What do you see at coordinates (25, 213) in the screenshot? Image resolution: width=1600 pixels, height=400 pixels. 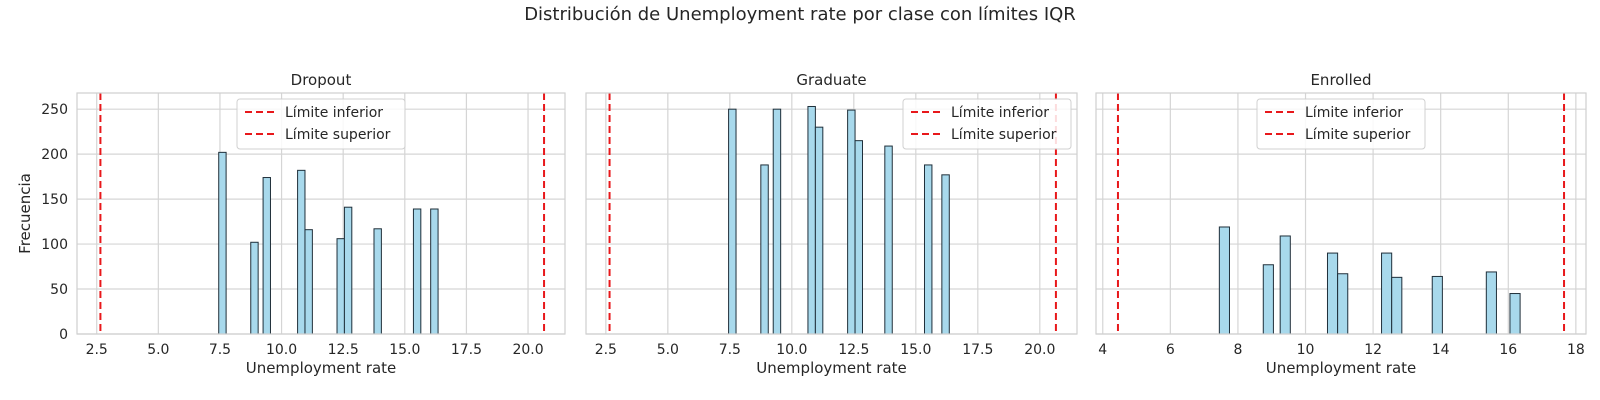 I see `y-axis-label: Frecuencia` at bounding box center [25, 213].